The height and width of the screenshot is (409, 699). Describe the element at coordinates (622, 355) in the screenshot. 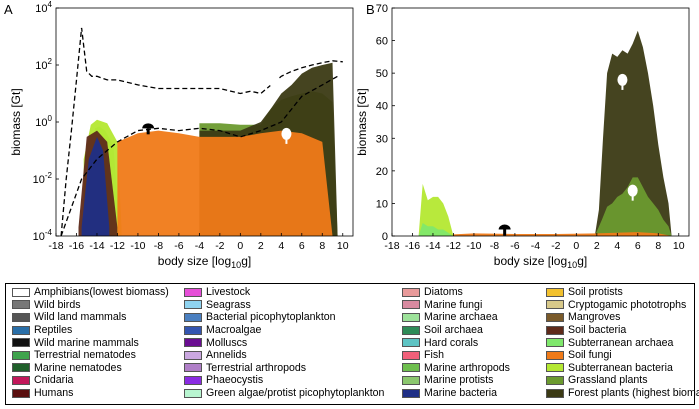

I see `legend-item-soil-fungi: Soil fungi` at that location.